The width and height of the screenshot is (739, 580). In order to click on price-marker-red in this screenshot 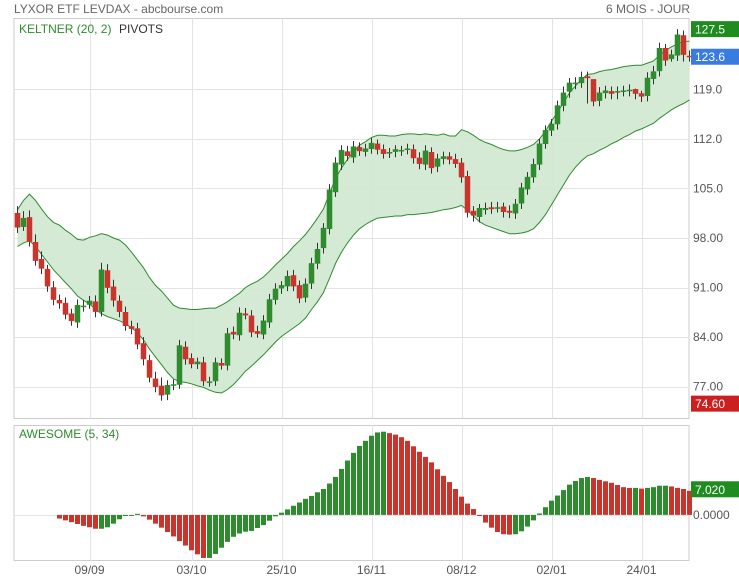, I will do `click(715, 403)`.